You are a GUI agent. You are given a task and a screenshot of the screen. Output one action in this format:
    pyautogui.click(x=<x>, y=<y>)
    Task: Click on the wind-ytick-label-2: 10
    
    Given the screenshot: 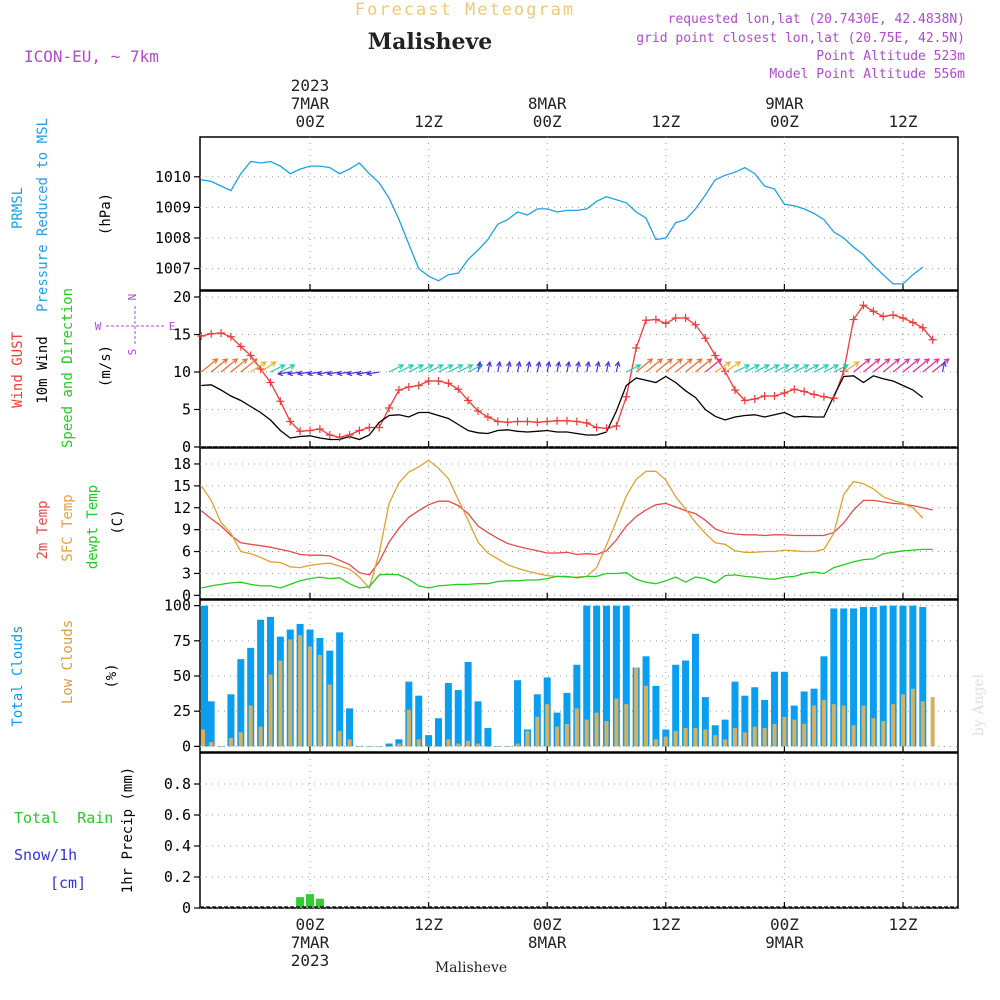 What is the action you would take?
    pyautogui.click(x=182, y=372)
    